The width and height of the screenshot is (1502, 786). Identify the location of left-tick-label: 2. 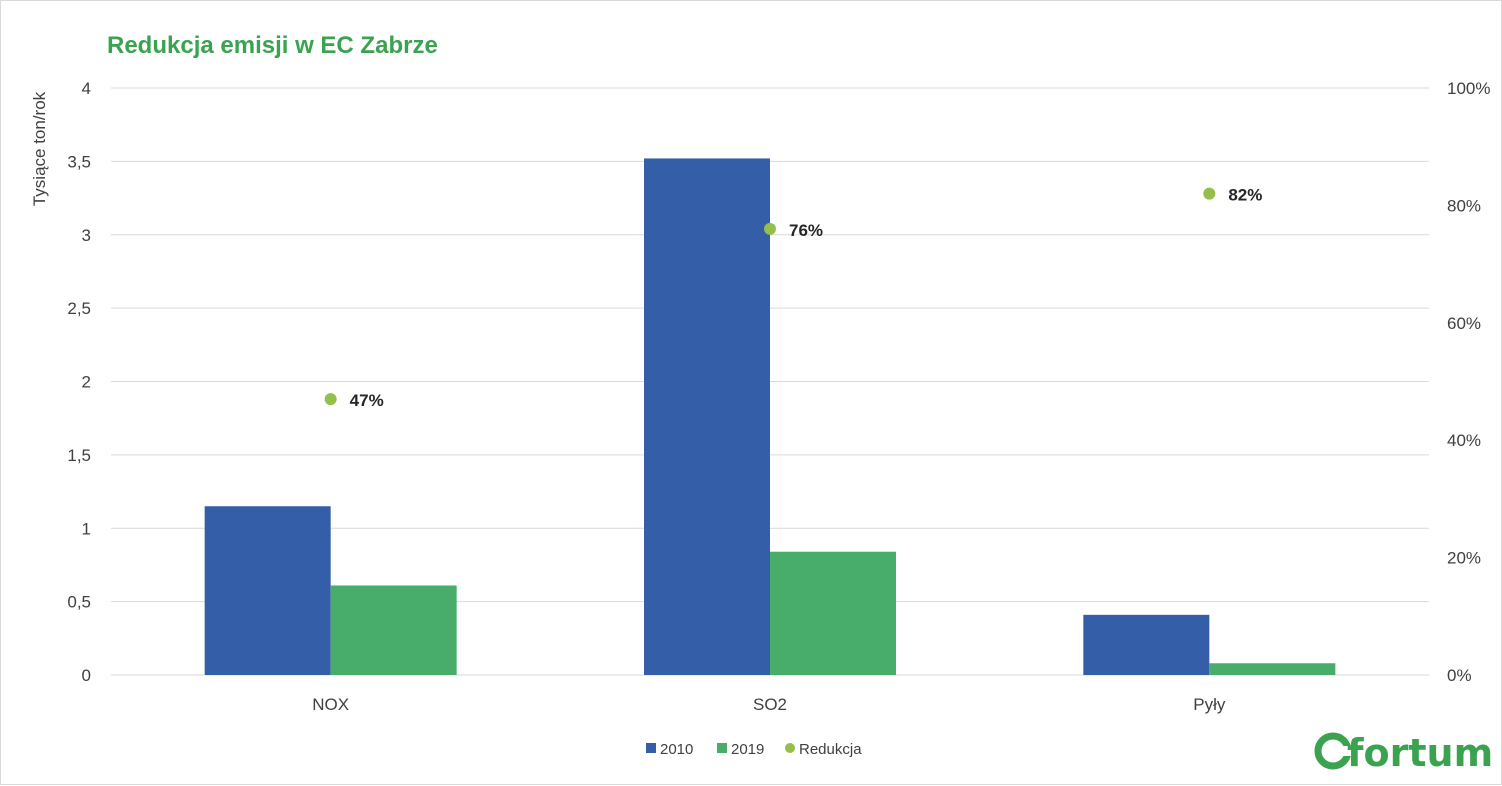
(86, 382).